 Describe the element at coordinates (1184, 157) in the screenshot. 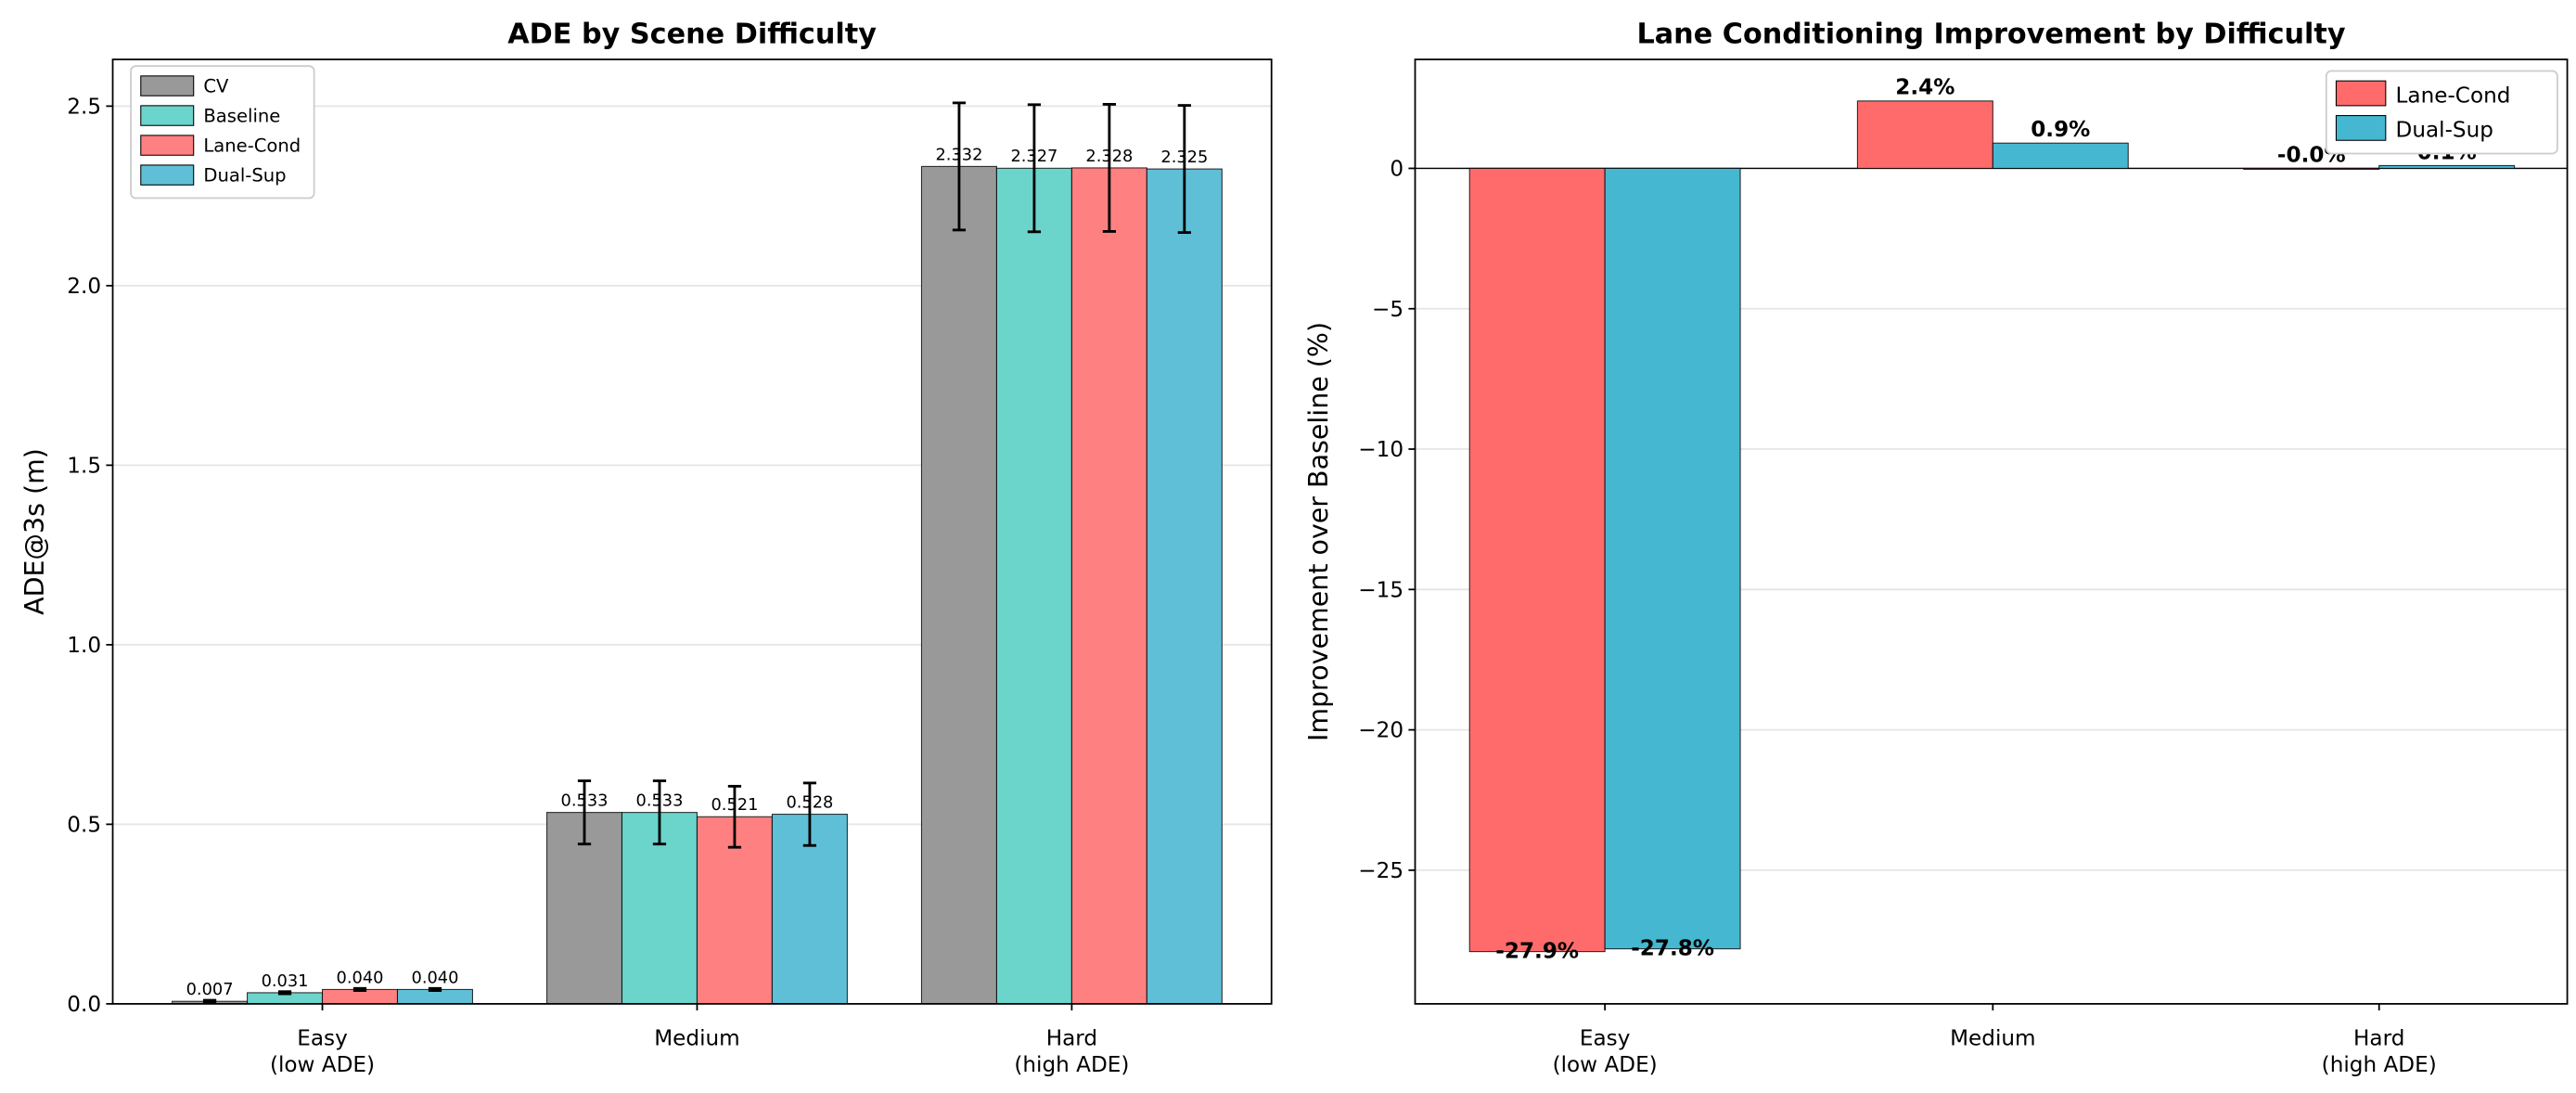

I see `data-label: 2.325` at that location.